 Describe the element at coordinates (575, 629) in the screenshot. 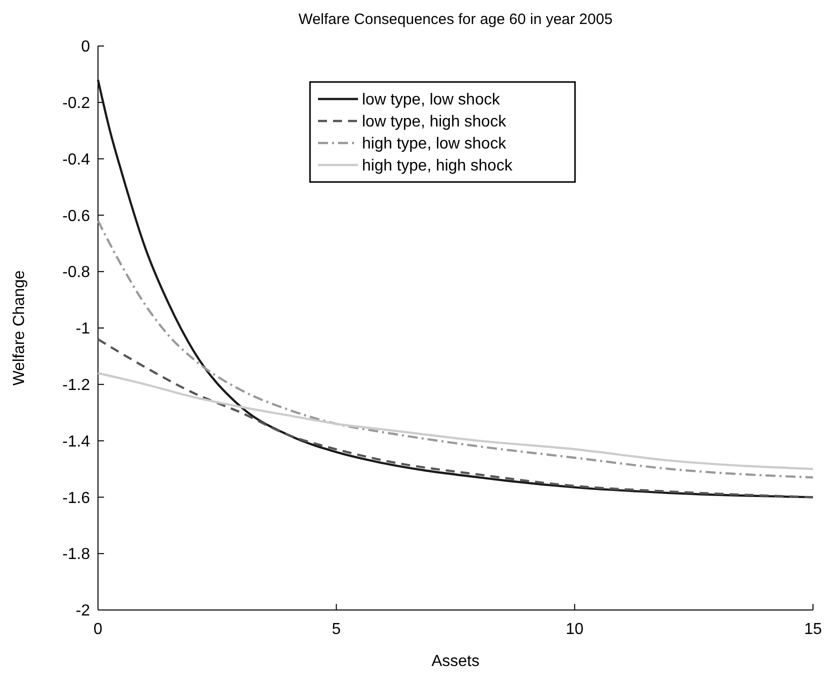

I see `x-tick-label: 10` at that location.